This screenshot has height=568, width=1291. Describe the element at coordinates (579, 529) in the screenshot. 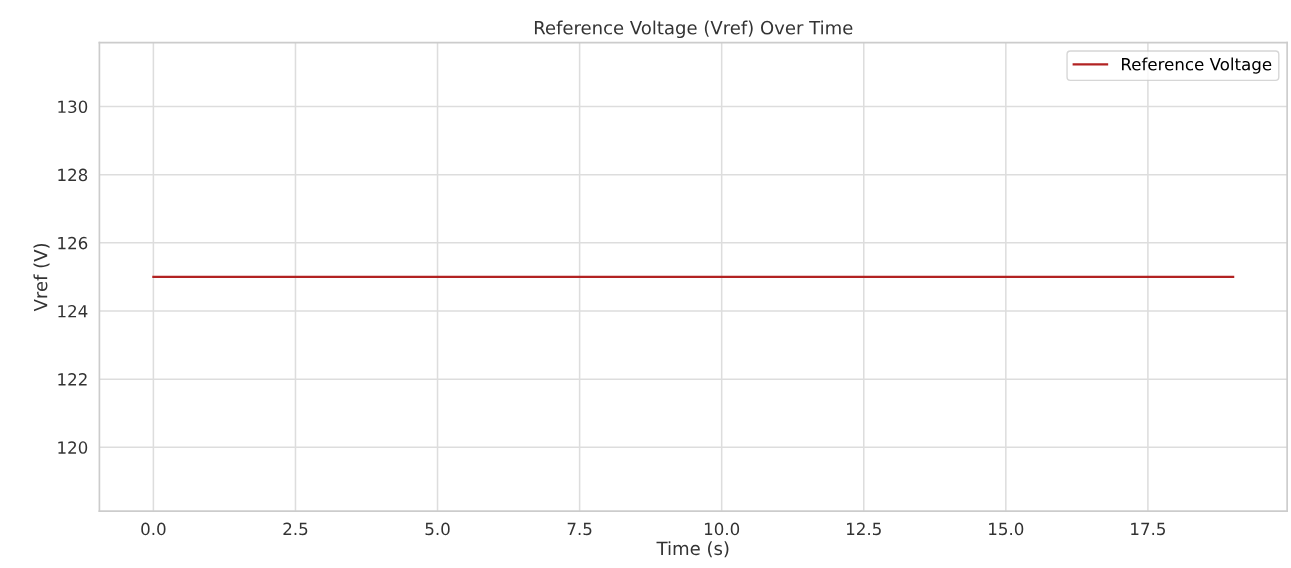

I see `x-tick-label: 7.5` at that location.